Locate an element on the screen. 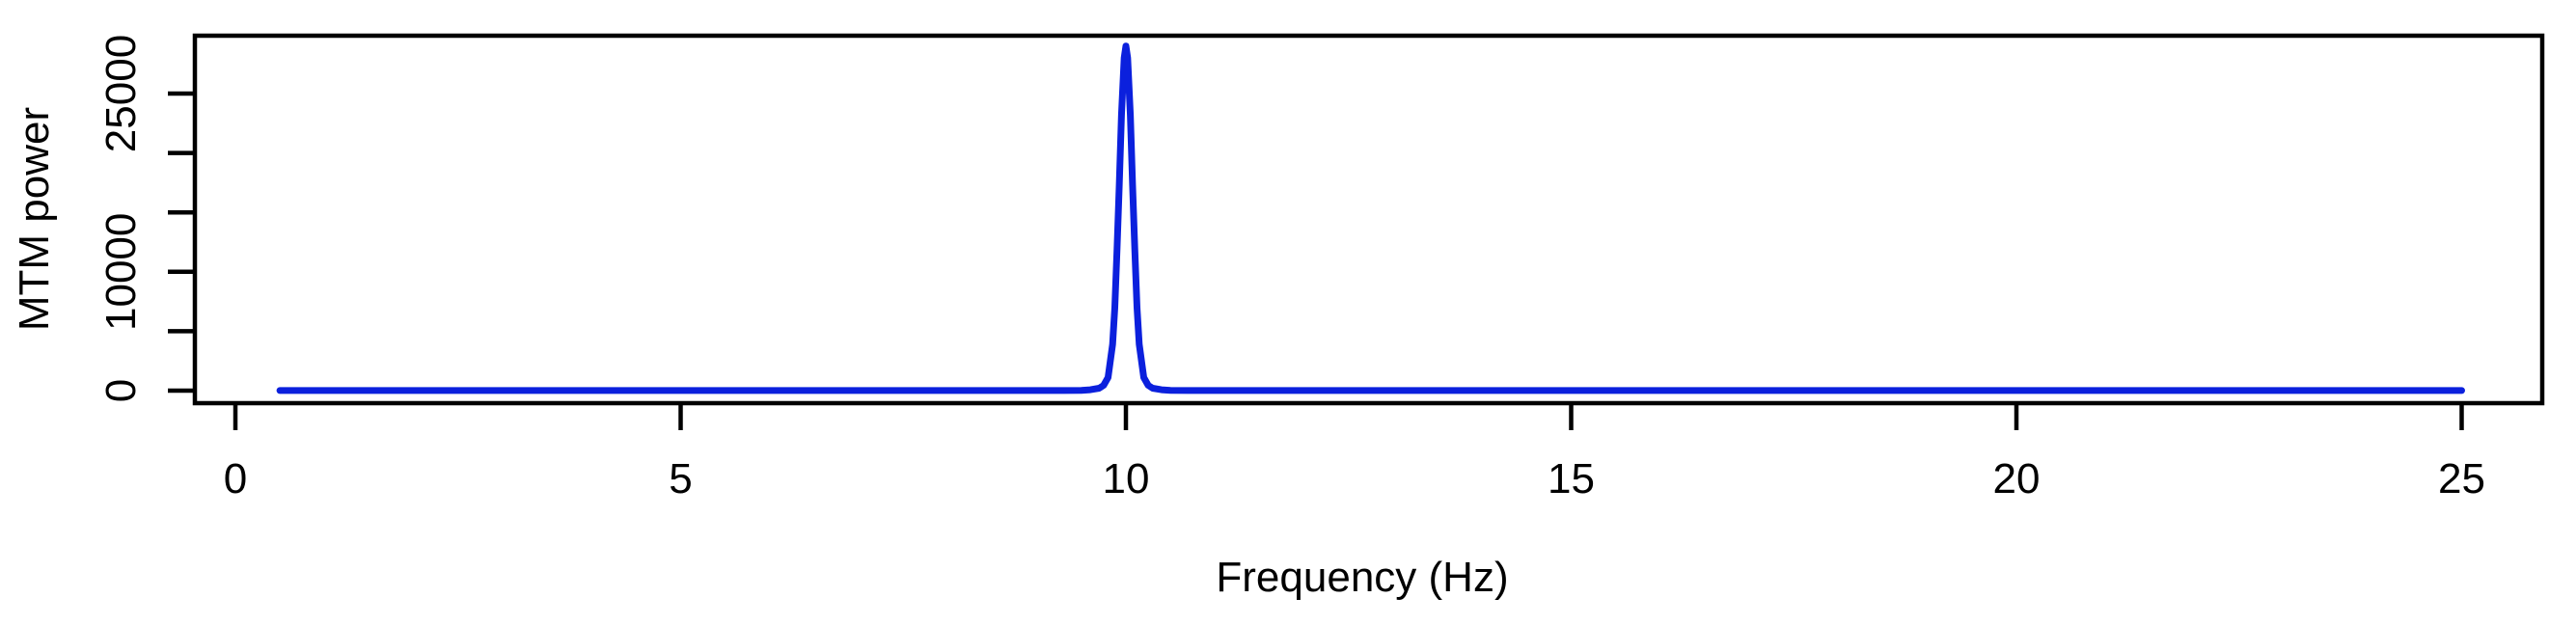  y-tick-label: 10000 is located at coordinates (121, 272).